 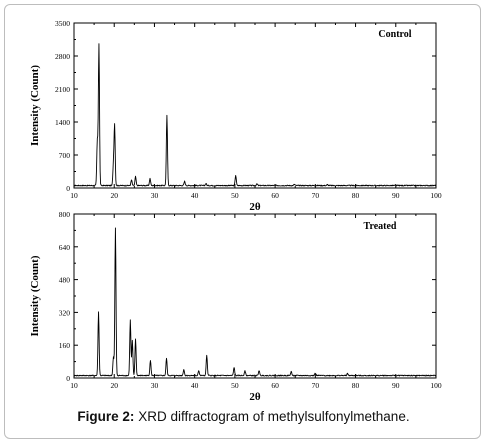 What do you see at coordinates (65, 214) in the screenshot?
I see `y-tick-label: 800` at bounding box center [65, 214].